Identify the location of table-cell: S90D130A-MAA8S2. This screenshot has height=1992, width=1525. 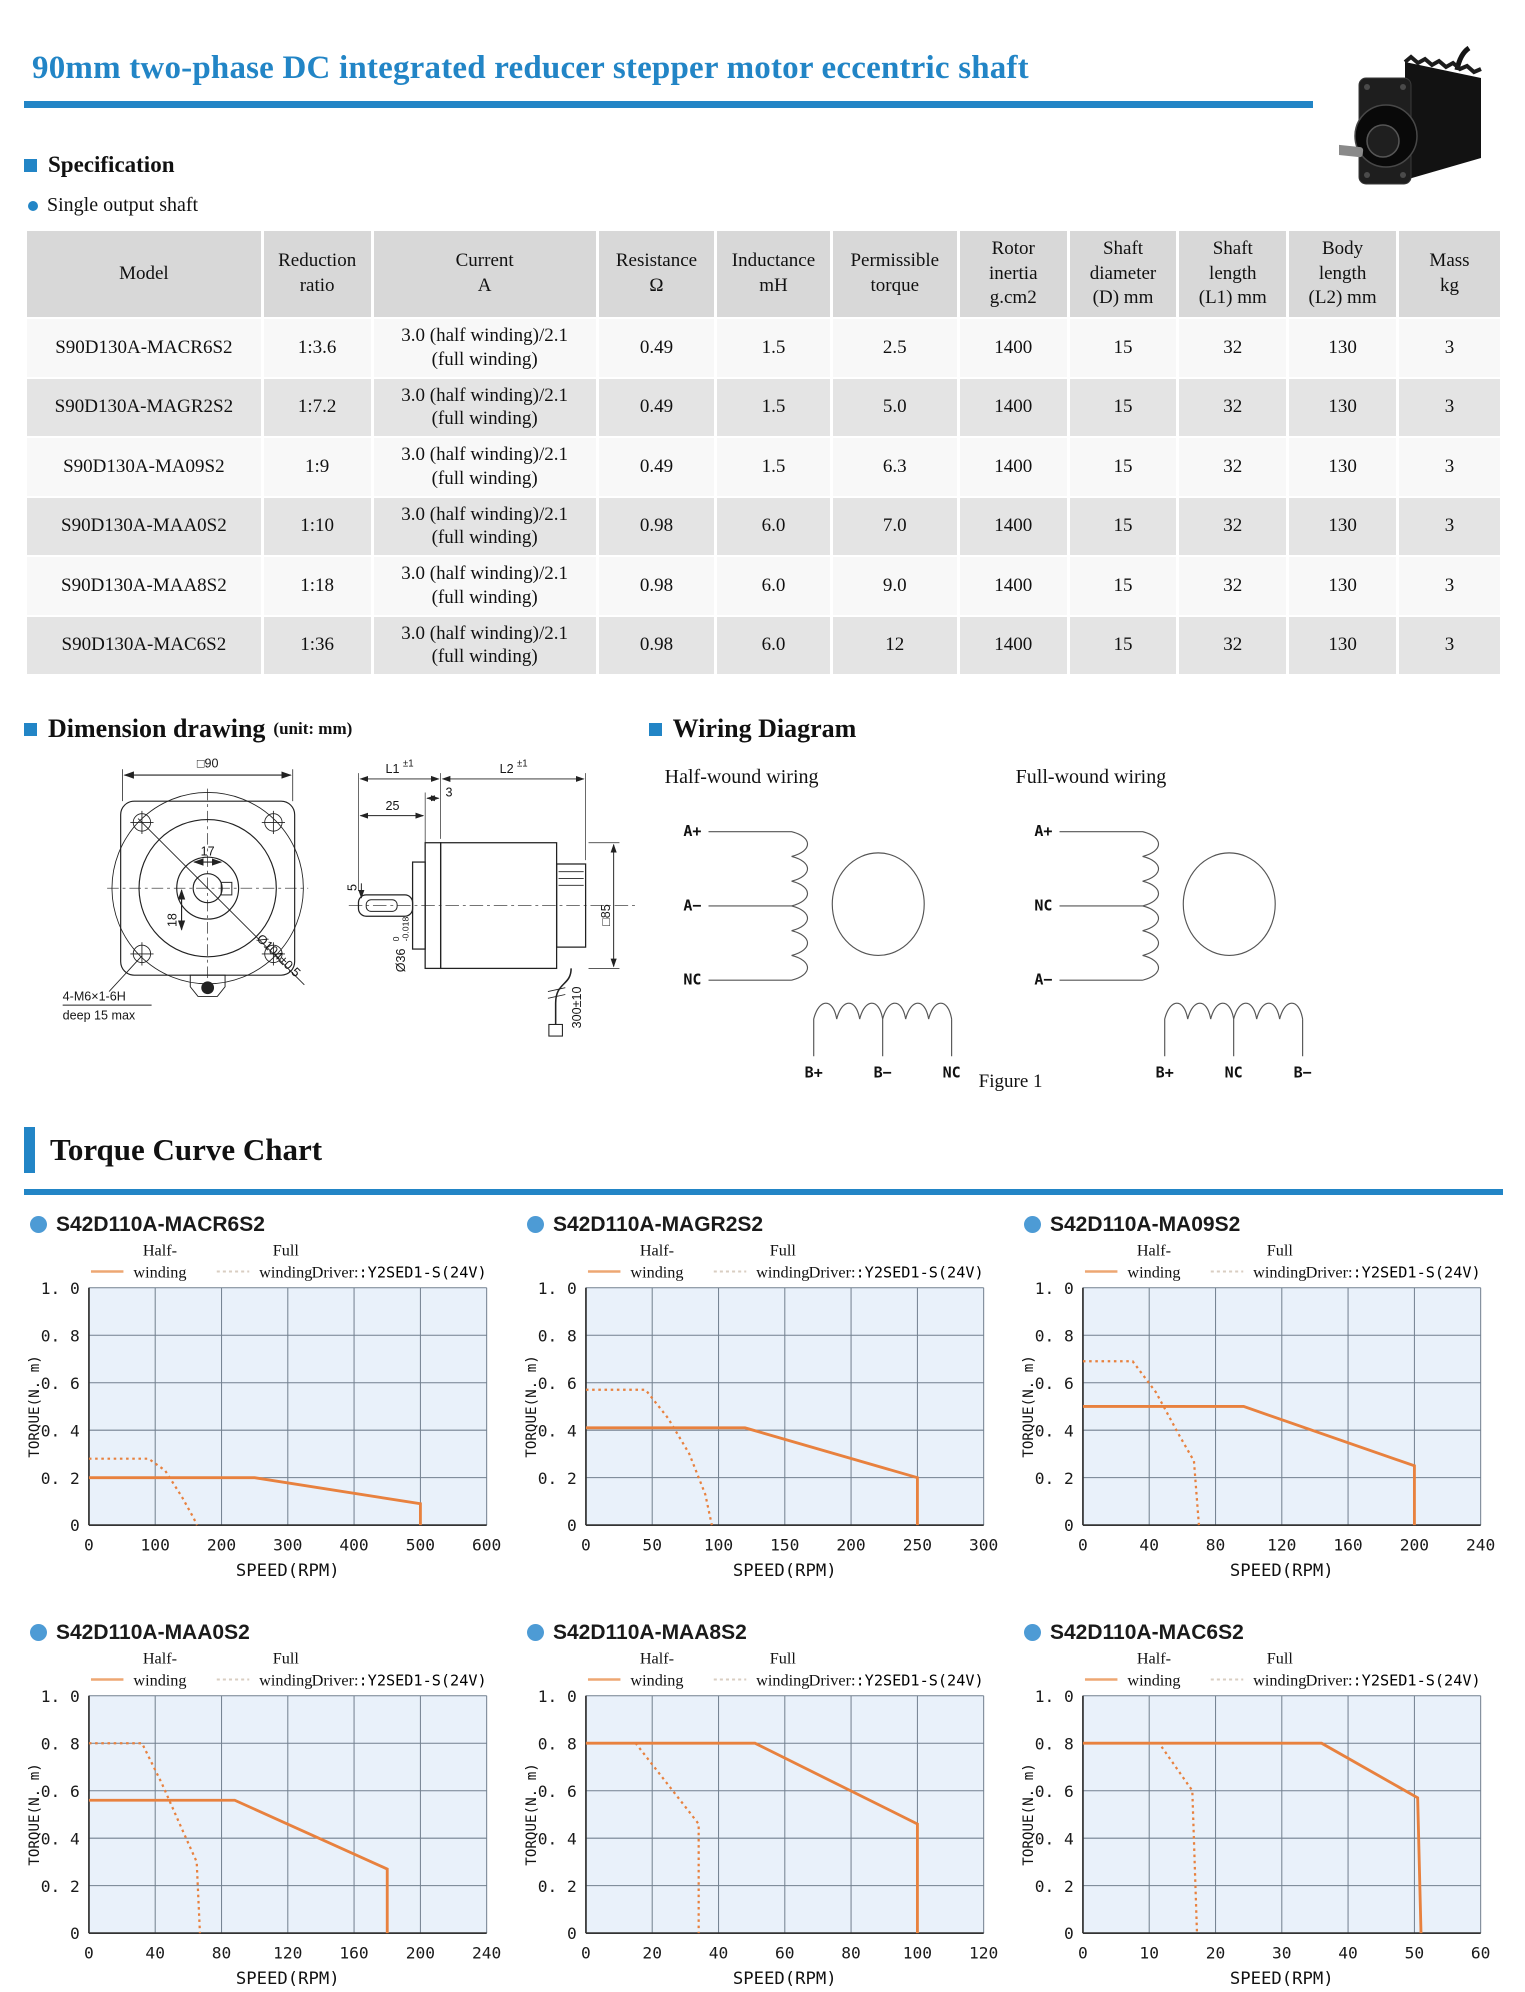
(144, 586).